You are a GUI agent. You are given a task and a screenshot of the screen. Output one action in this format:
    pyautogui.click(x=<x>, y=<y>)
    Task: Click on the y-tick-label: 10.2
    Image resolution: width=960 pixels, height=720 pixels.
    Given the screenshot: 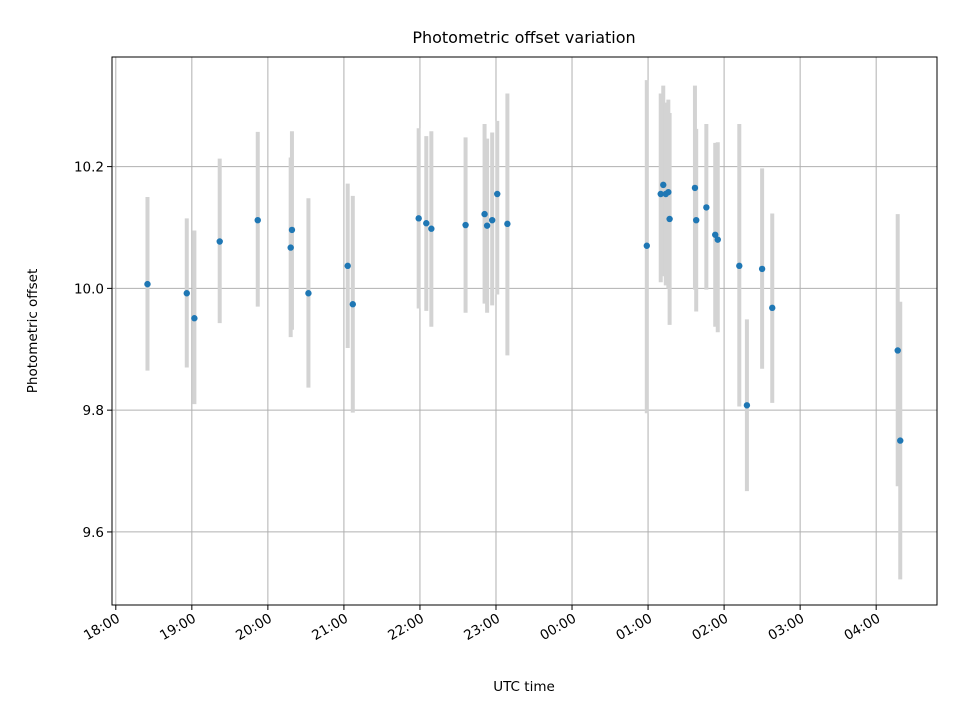 What is the action you would take?
    pyautogui.click(x=89, y=168)
    